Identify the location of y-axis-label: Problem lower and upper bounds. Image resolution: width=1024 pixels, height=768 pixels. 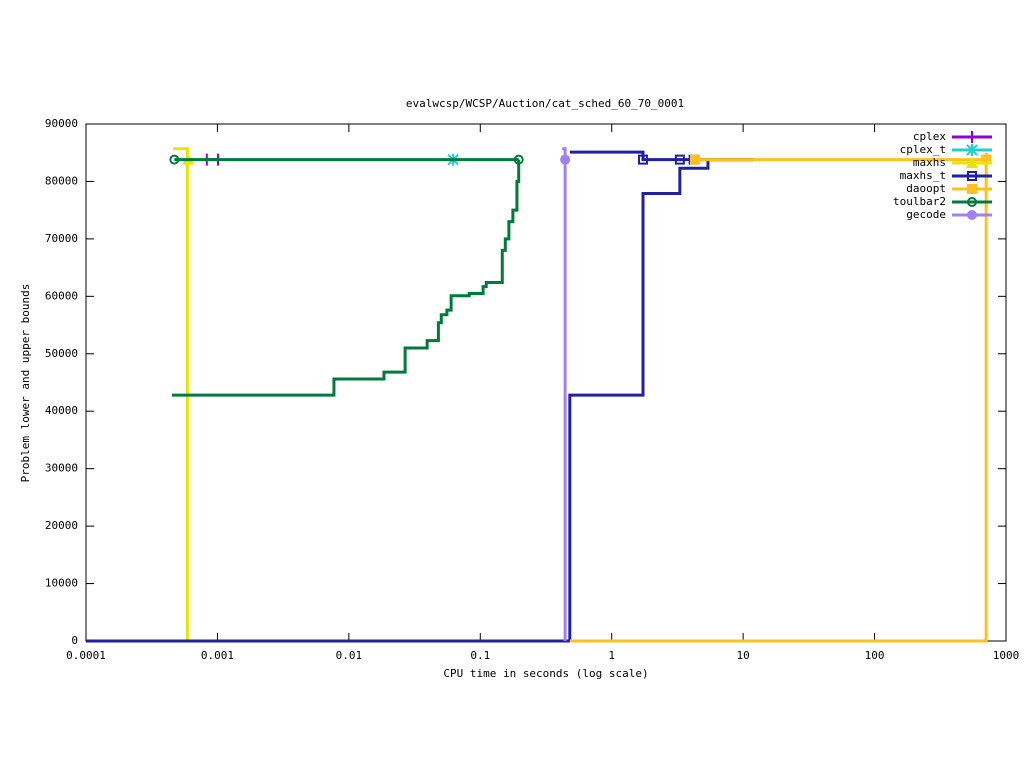
(25, 383).